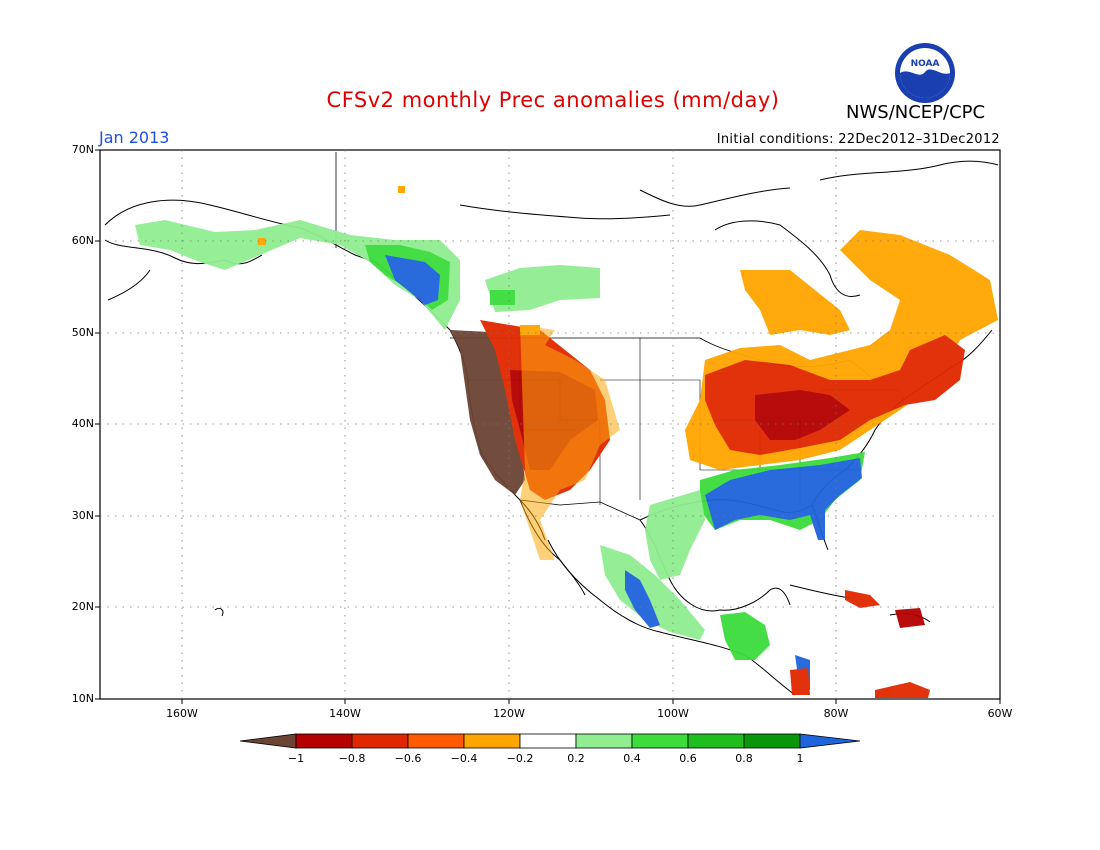 This screenshot has width=1100, height=850. What do you see at coordinates (800, 758) in the screenshot?
I see `colorbar-label: 1` at bounding box center [800, 758].